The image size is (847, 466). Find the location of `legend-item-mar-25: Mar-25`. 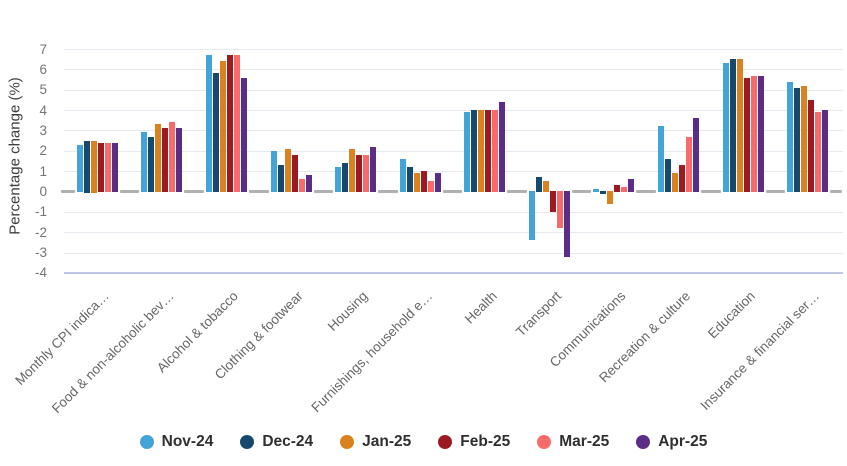

legend-item-mar-25: Mar-25 is located at coordinates (573, 442).